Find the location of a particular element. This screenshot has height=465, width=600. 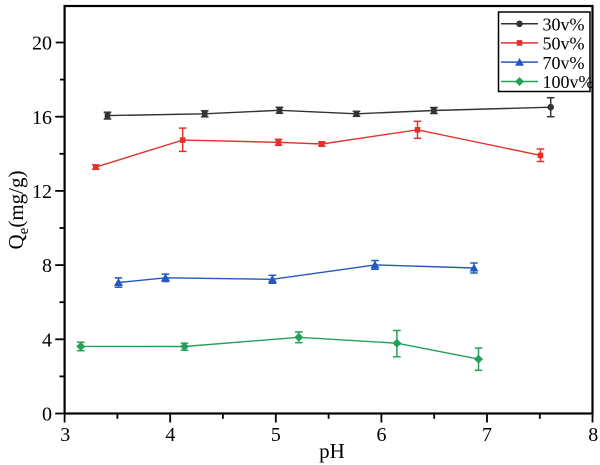

svg-text: 16 is located at coordinates (42, 118).